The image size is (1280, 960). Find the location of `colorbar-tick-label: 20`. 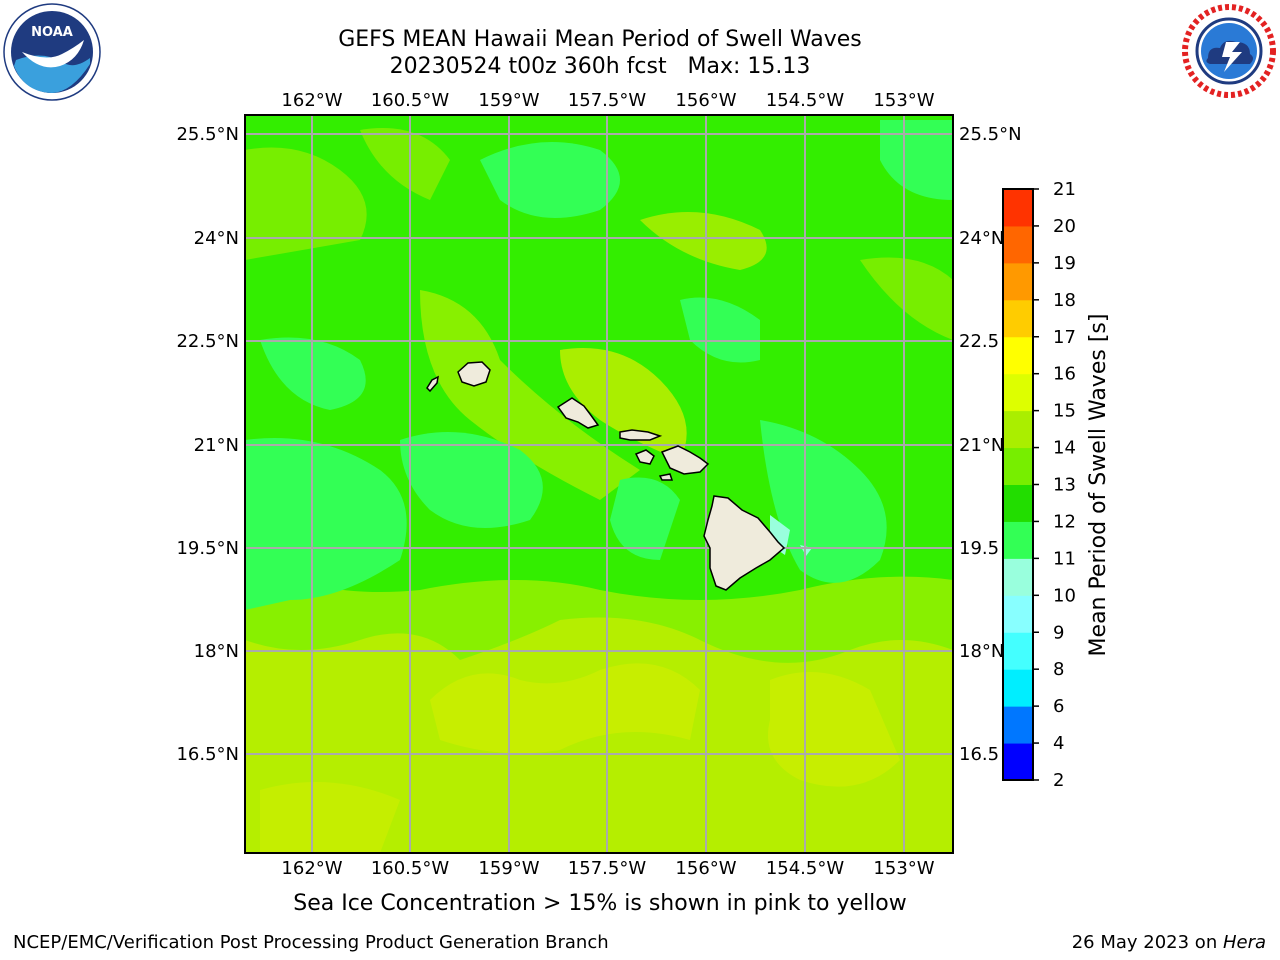

colorbar-tick-label: 20 is located at coordinates (1064, 226).